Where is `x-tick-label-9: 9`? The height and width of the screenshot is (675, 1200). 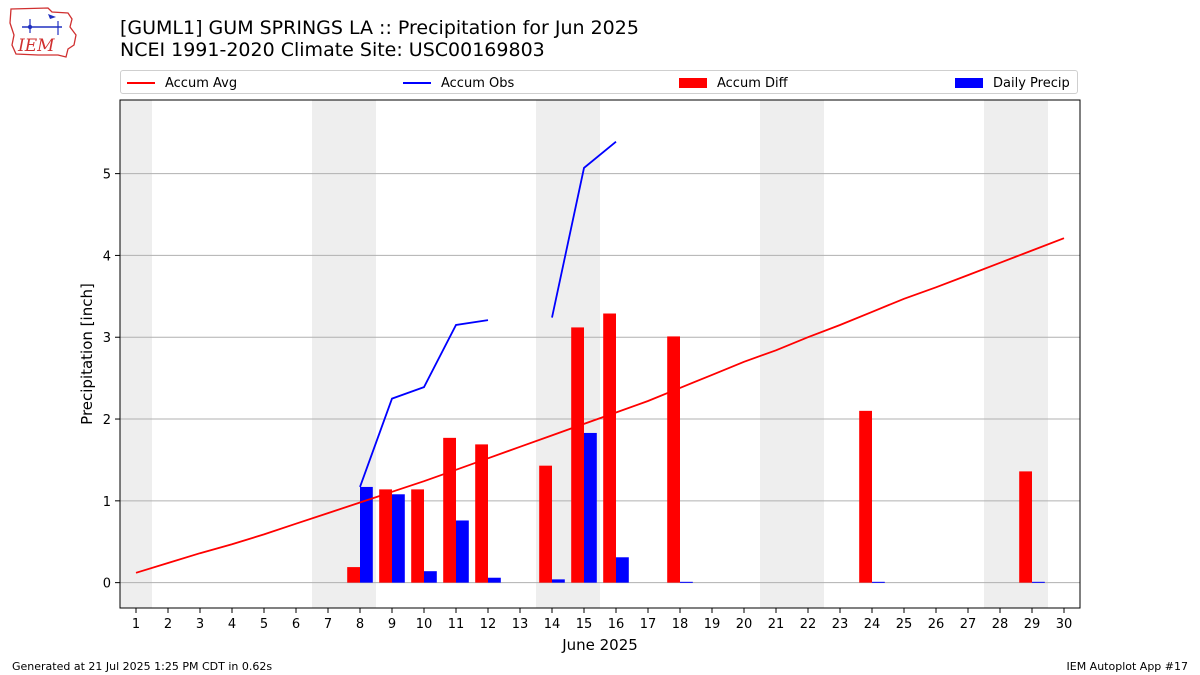
x-tick-label-9: 9 is located at coordinates (392, 624).